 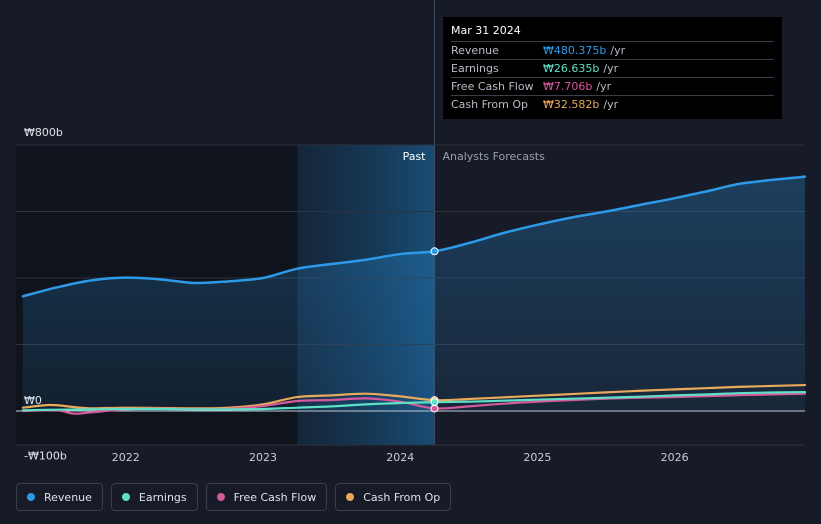 What do you see at coordinates (414, 401) in the screenshot?
I see `earnings-line` at bounding box center [414, 401].